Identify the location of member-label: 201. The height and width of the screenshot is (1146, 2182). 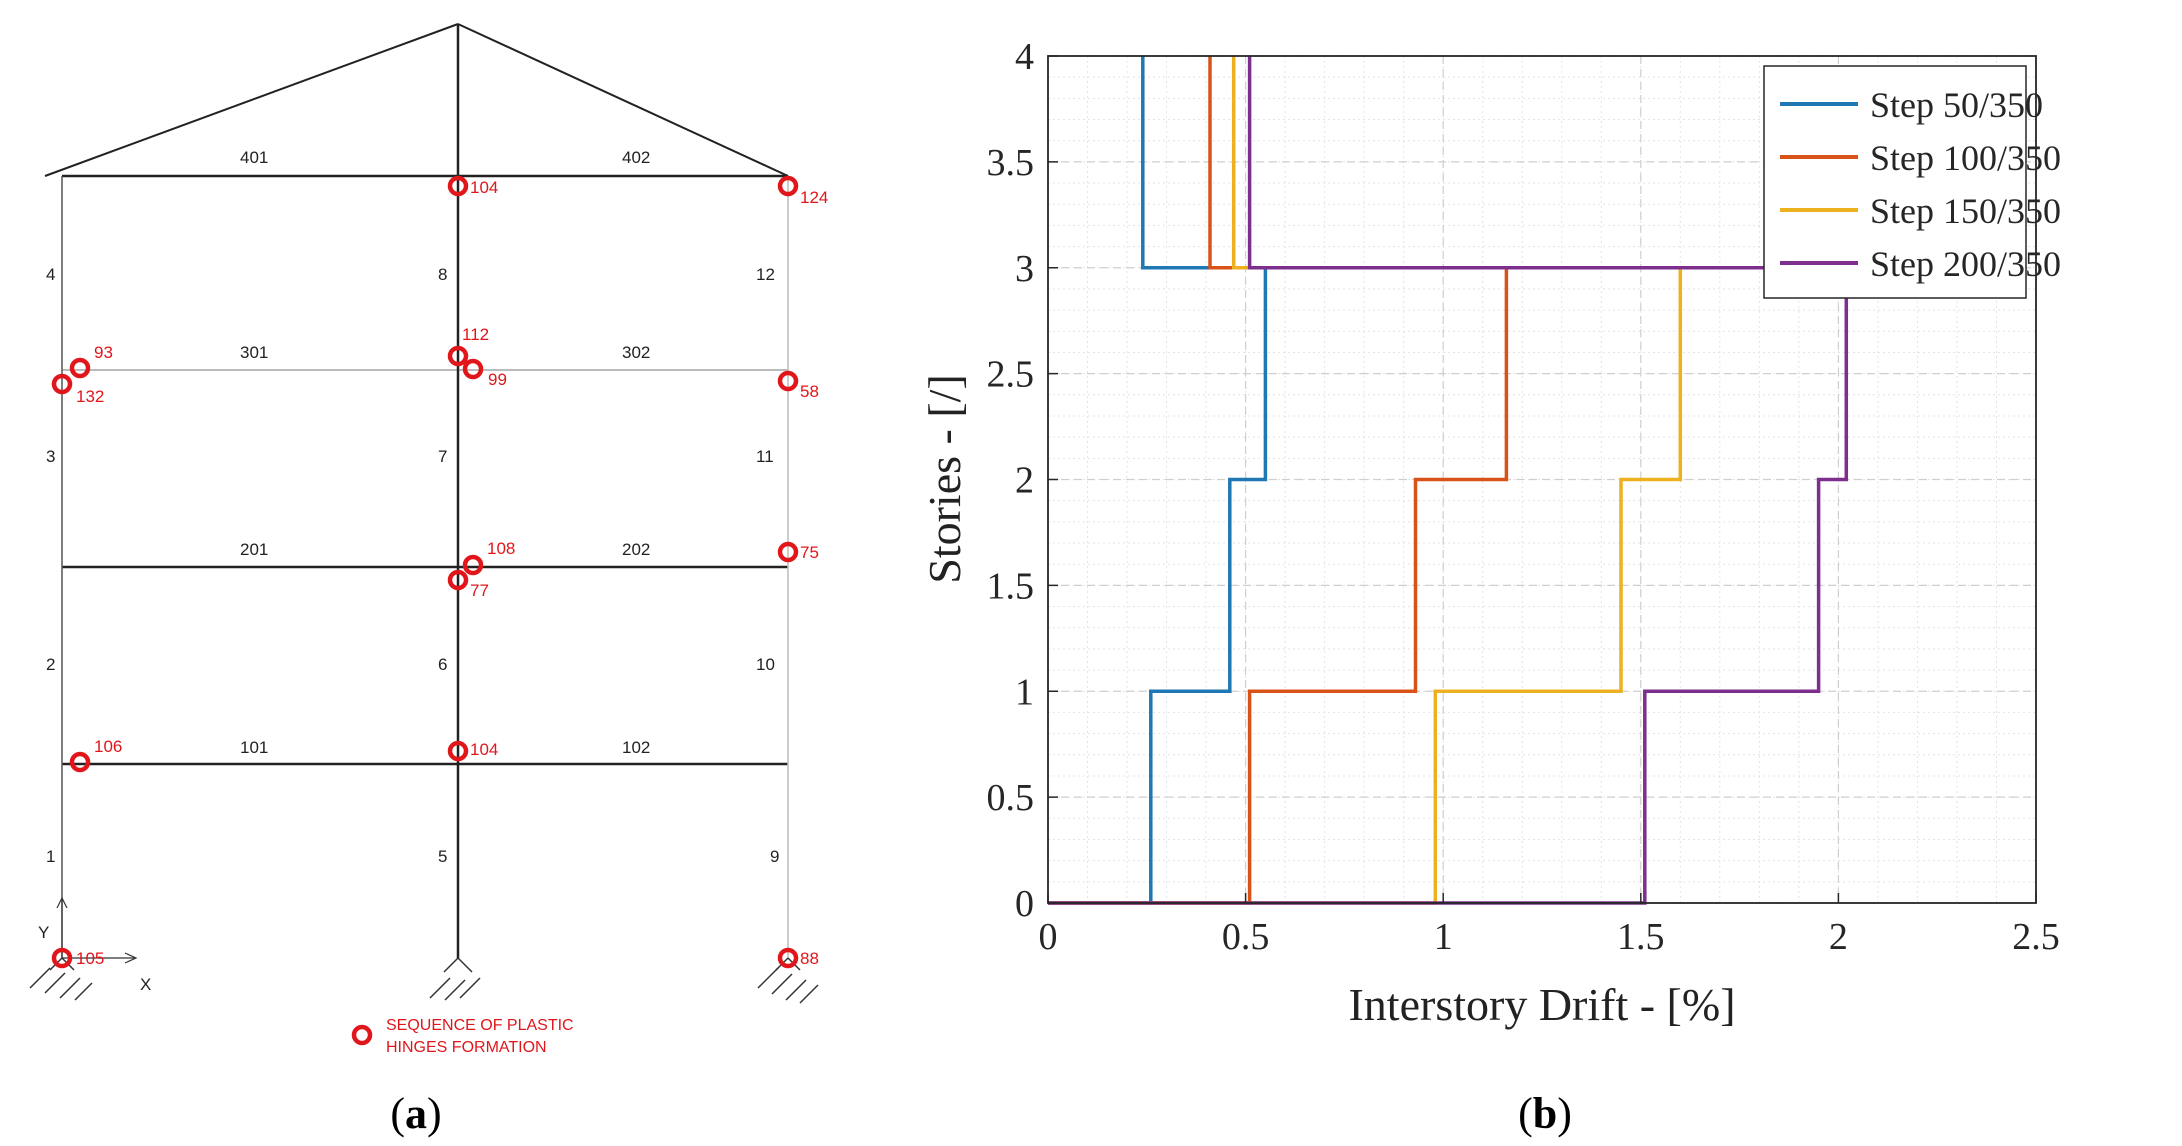
(254, 549).